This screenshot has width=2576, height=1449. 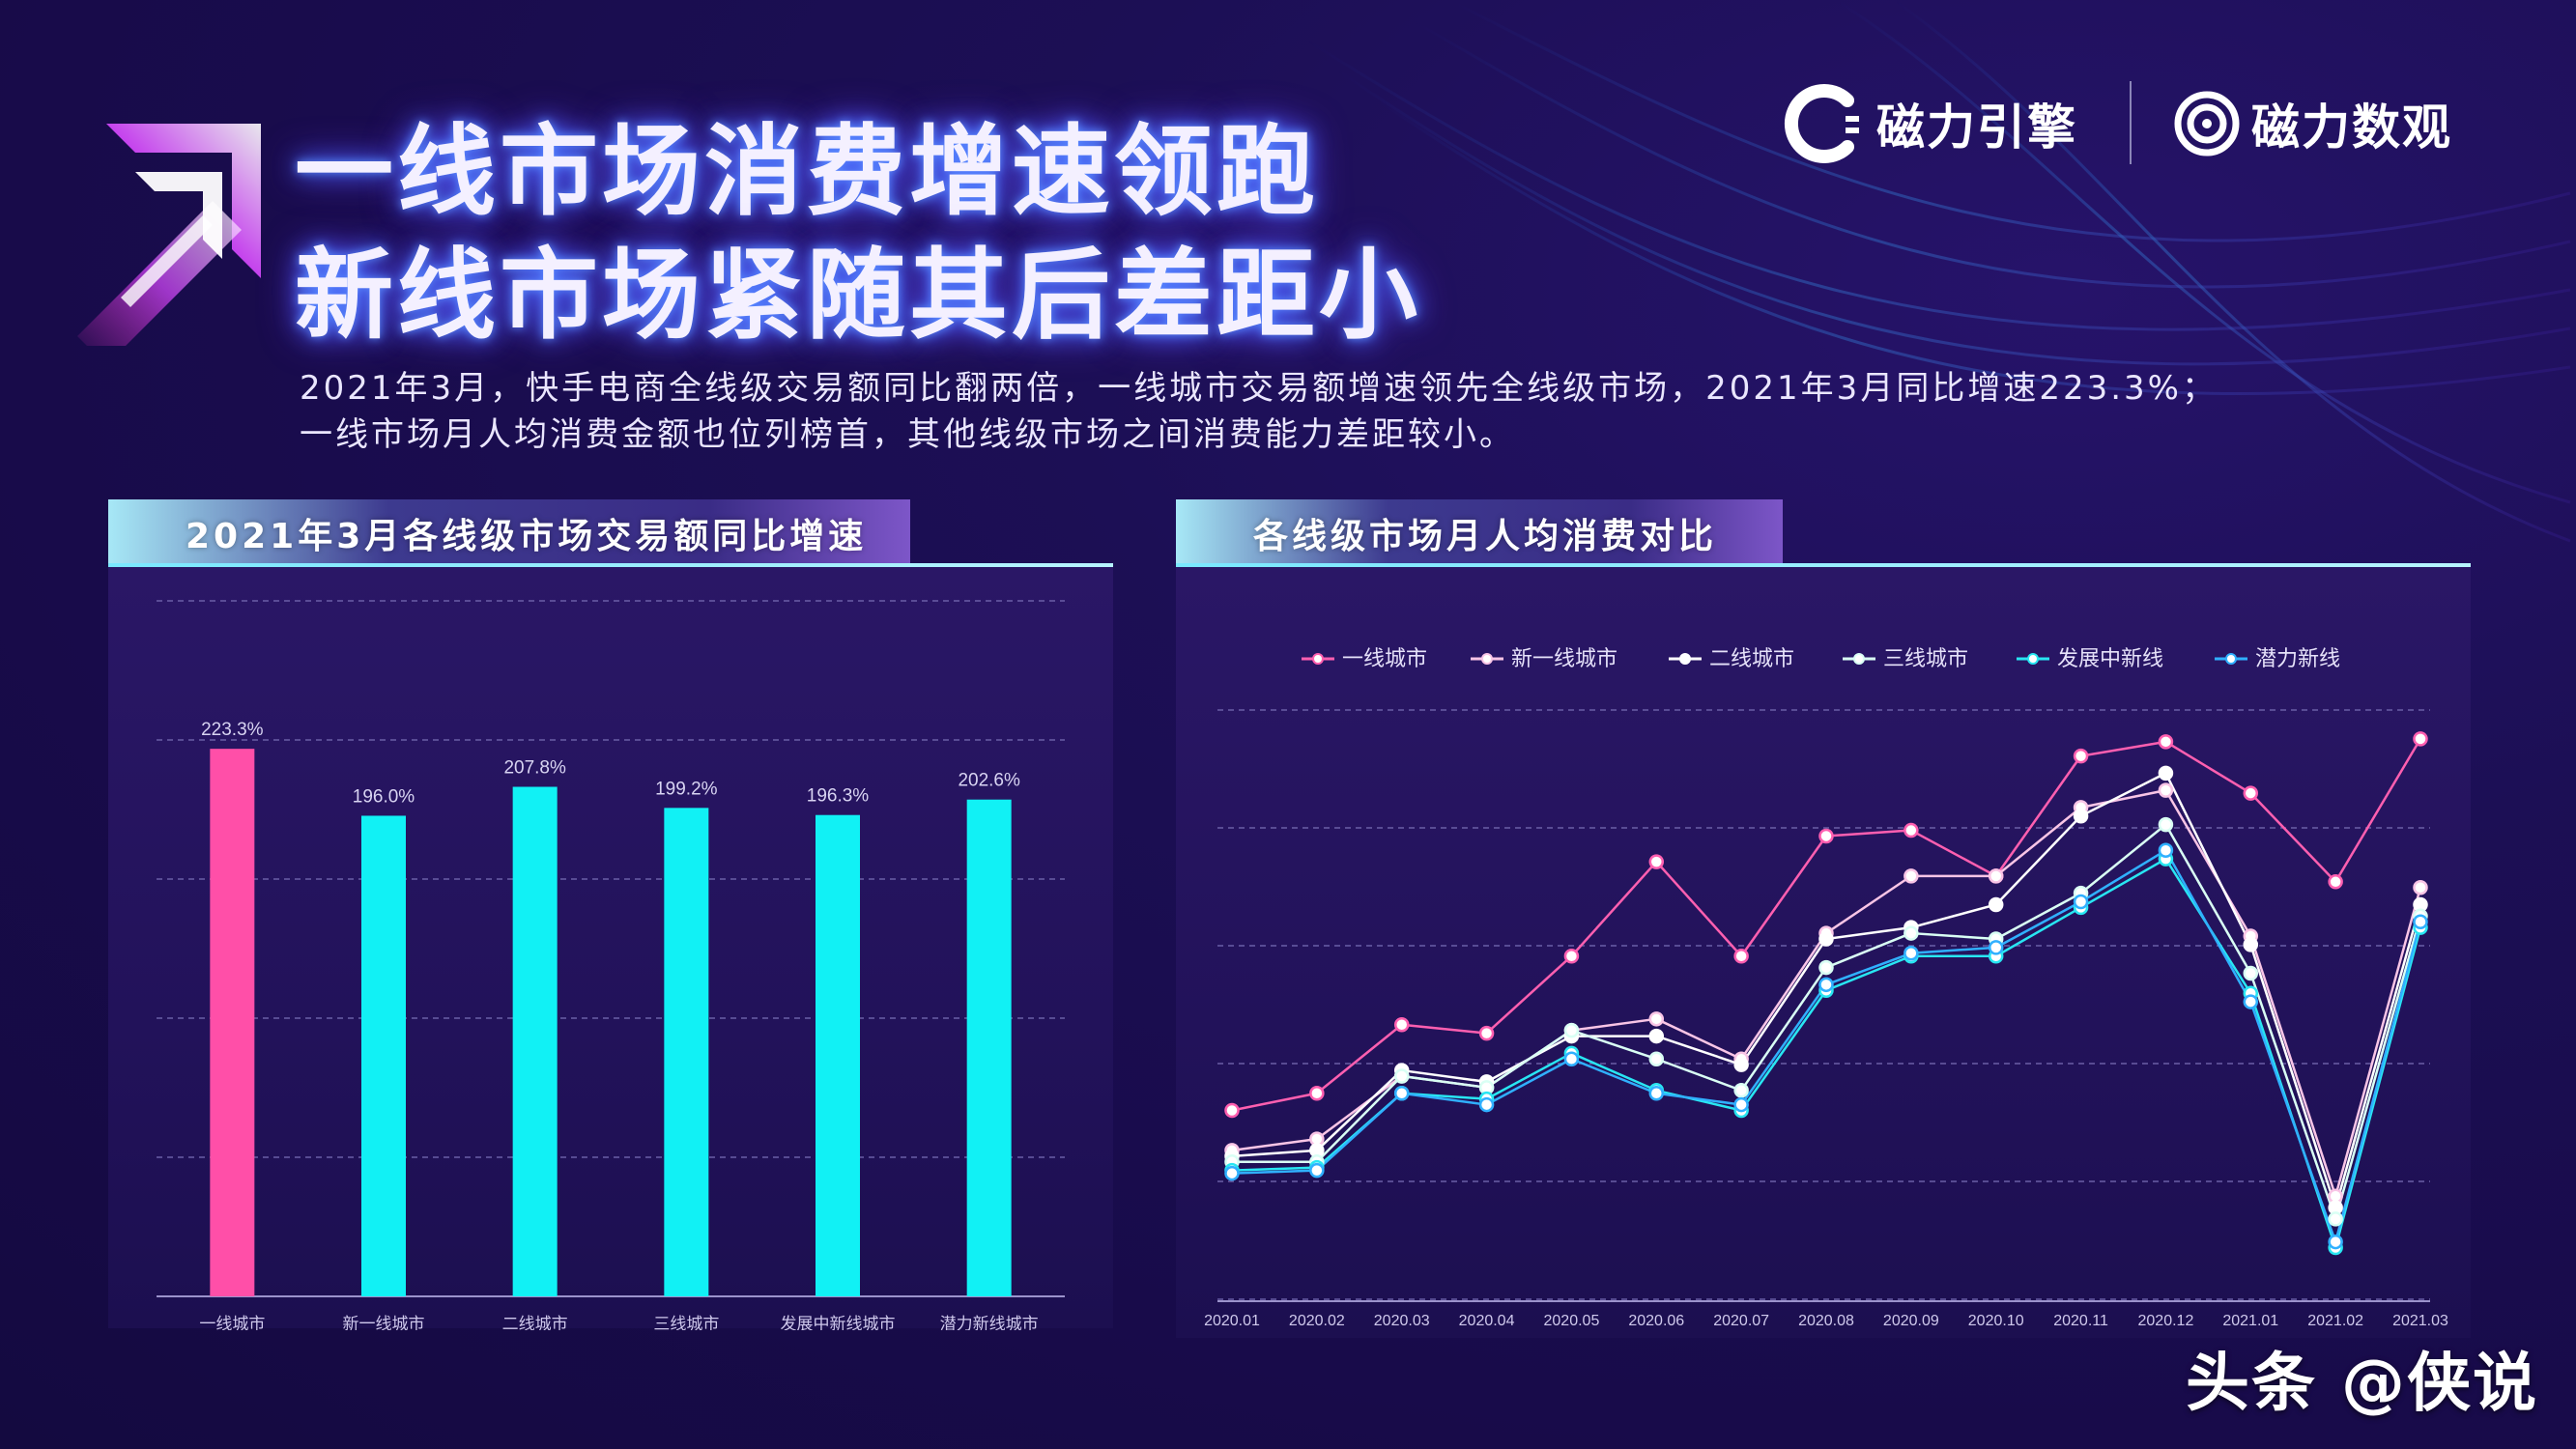 I want to click on legend-label: 二线城市, so click(x=1752, y=658).